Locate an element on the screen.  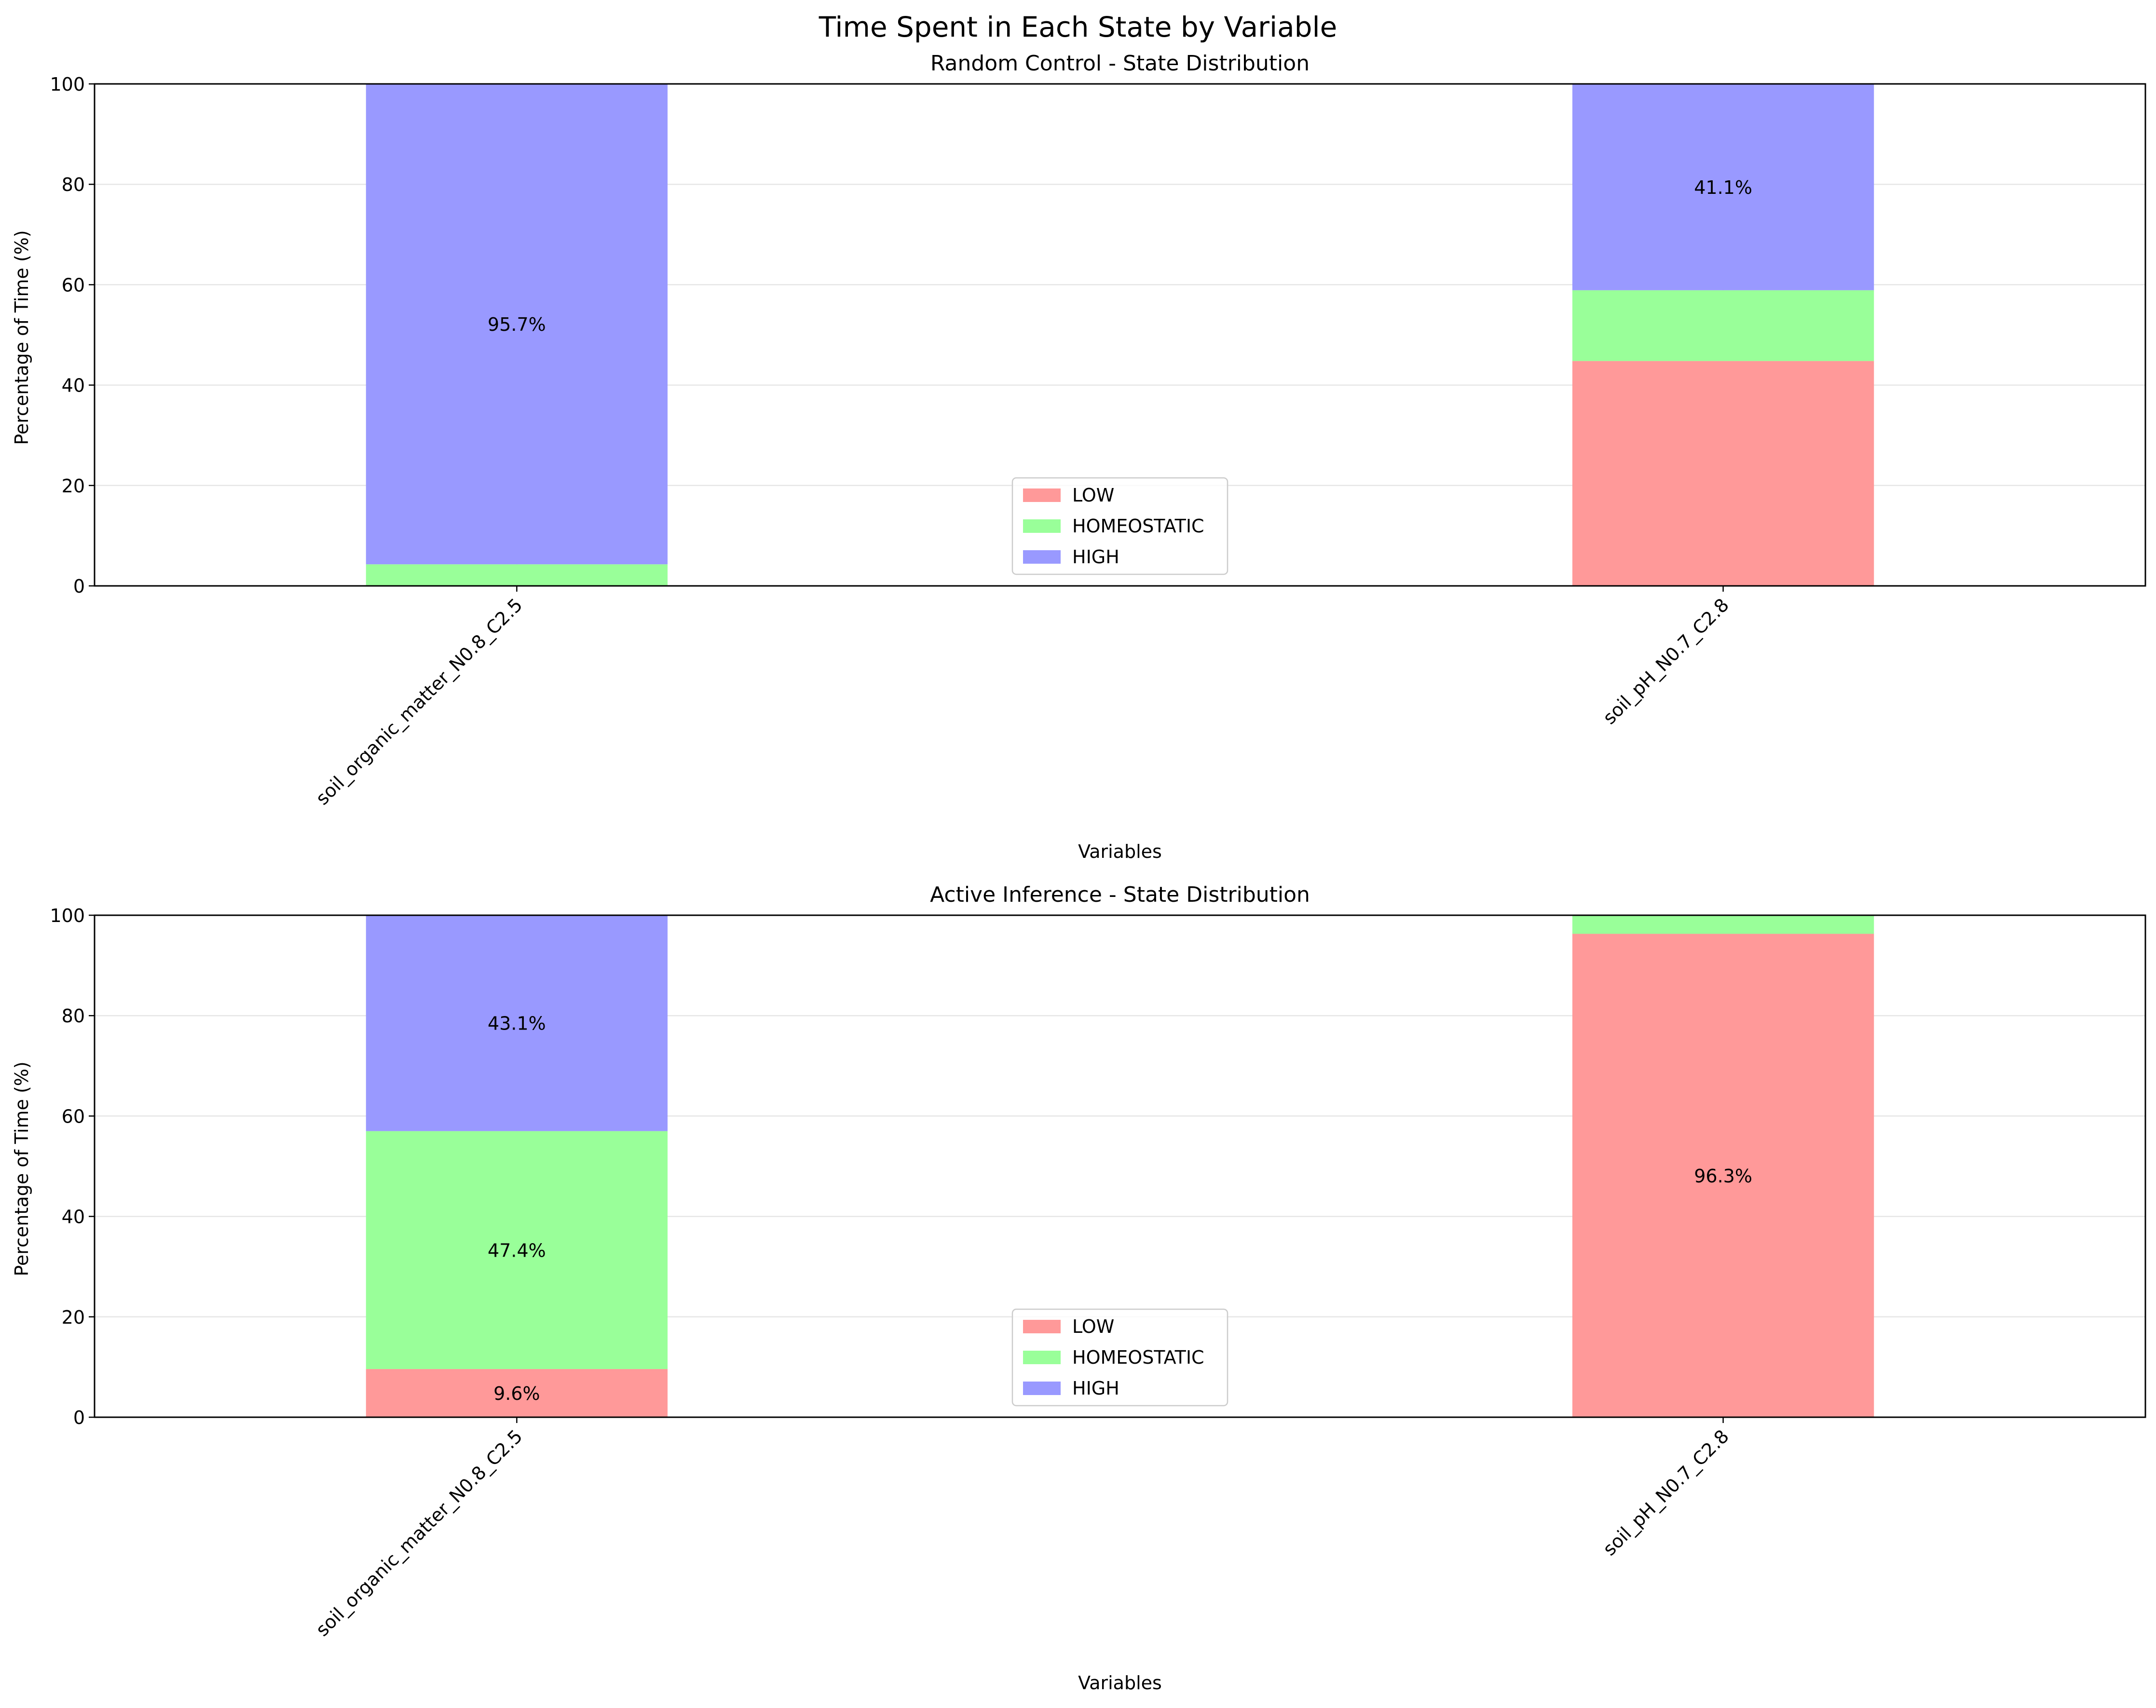
figure-suptitle: Time Spent in Each State by Variable is located at coordinates (1078, 27).